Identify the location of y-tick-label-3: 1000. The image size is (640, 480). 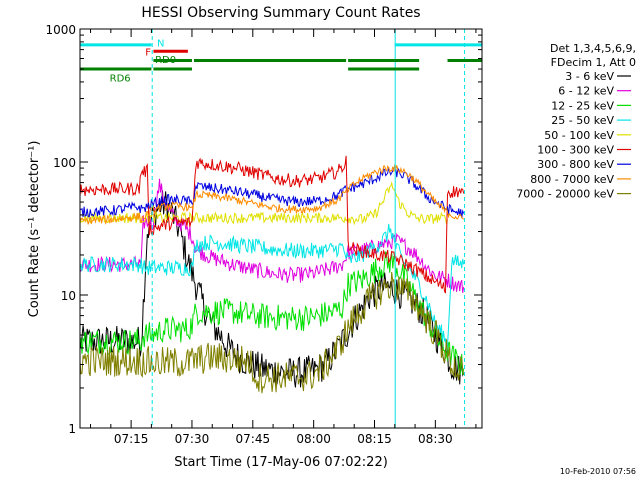
(60, 30).